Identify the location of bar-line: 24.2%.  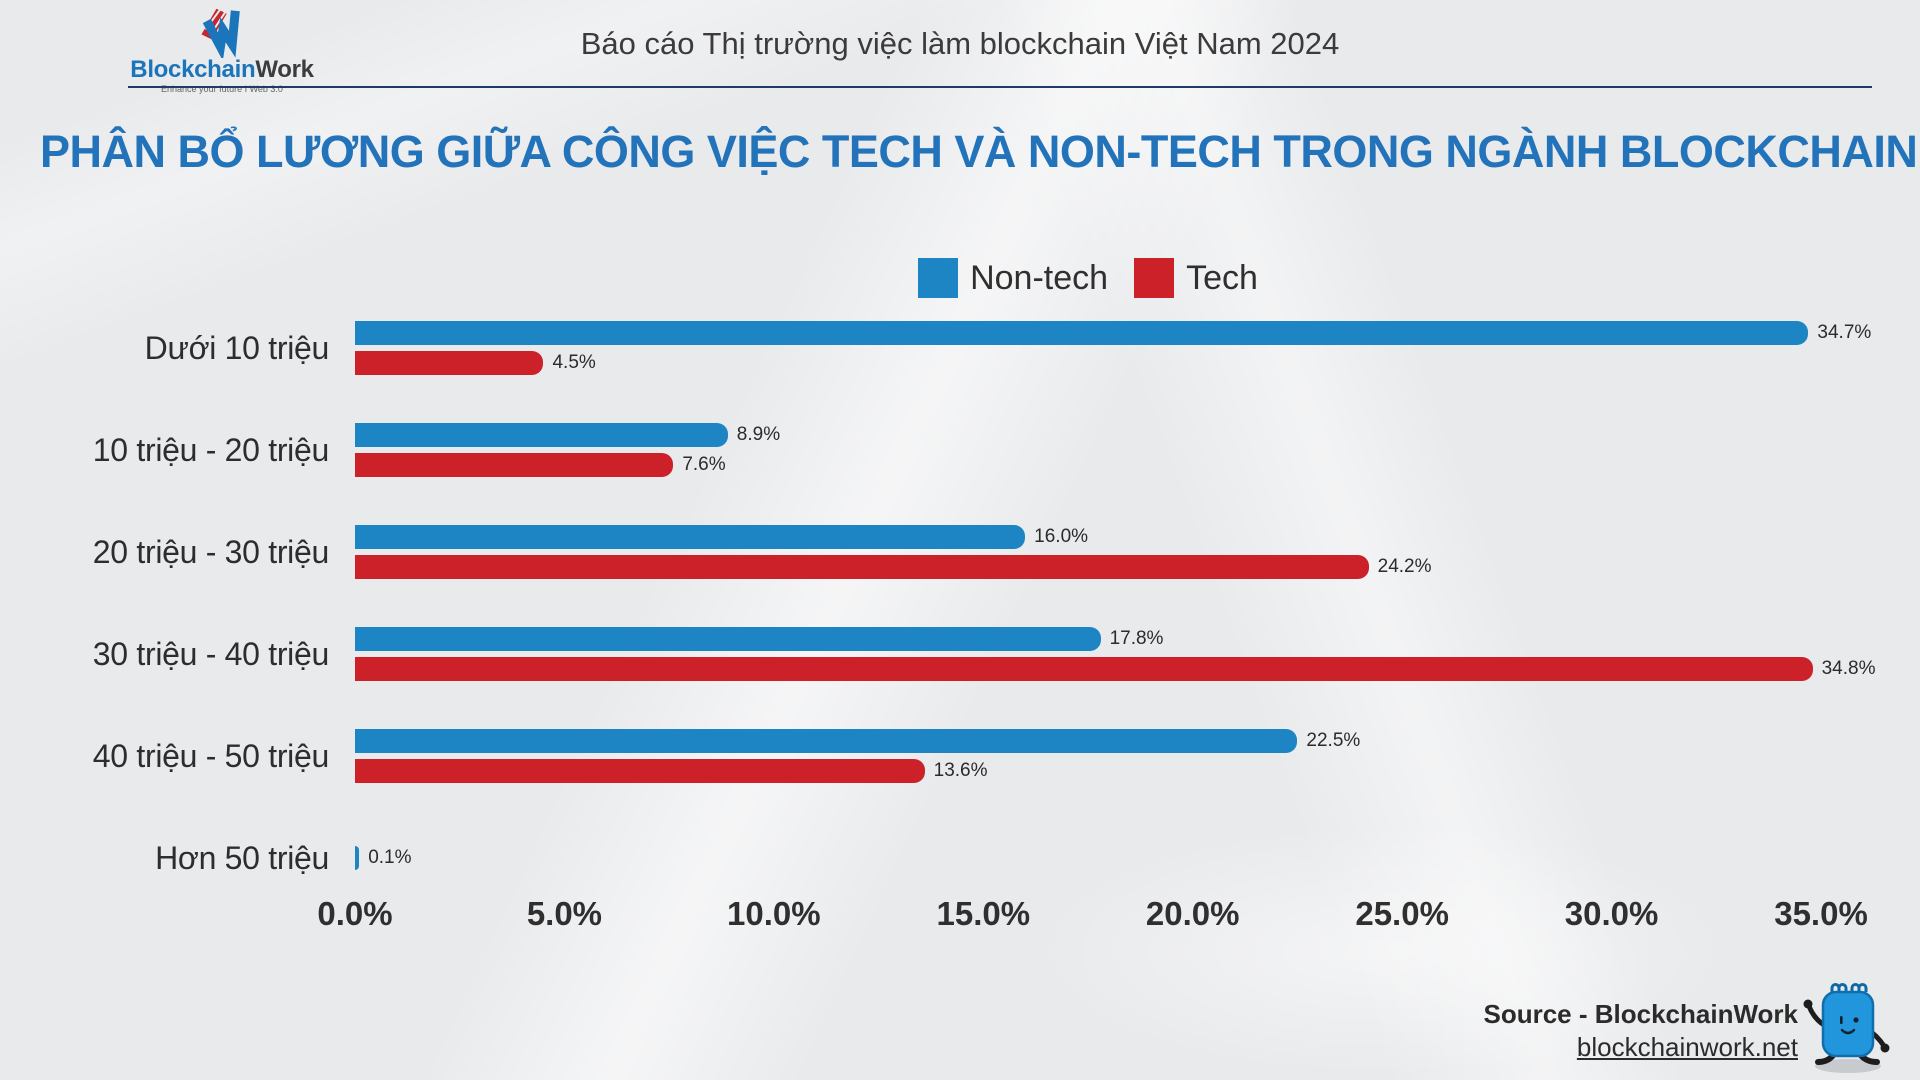
(1088, 567).